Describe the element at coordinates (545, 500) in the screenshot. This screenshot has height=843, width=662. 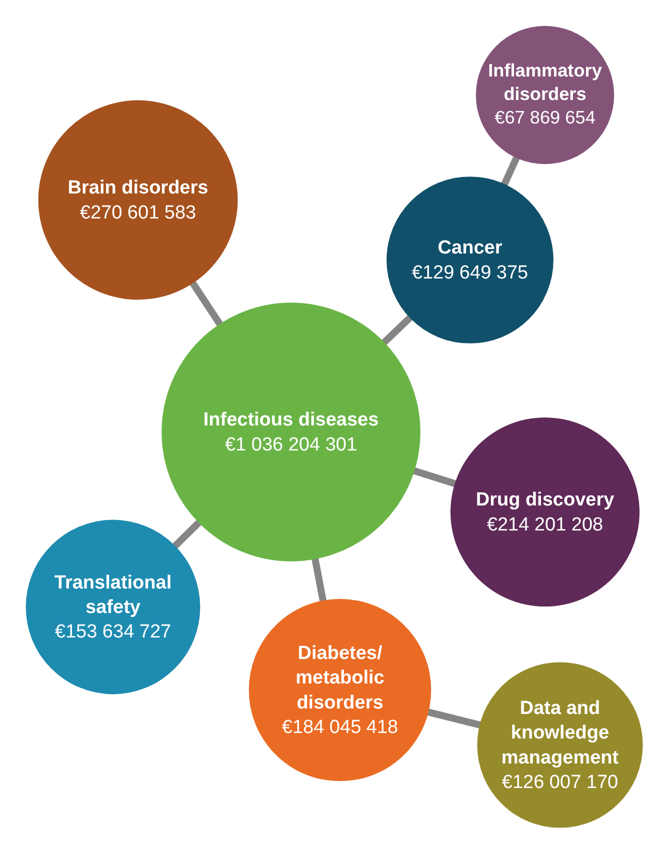
I see `category-label: Drug discovery` at that location.